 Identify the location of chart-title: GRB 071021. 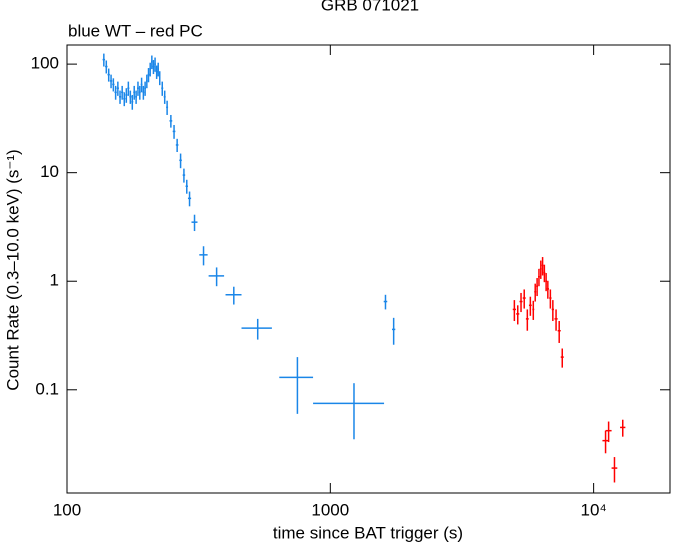
(370, 7).